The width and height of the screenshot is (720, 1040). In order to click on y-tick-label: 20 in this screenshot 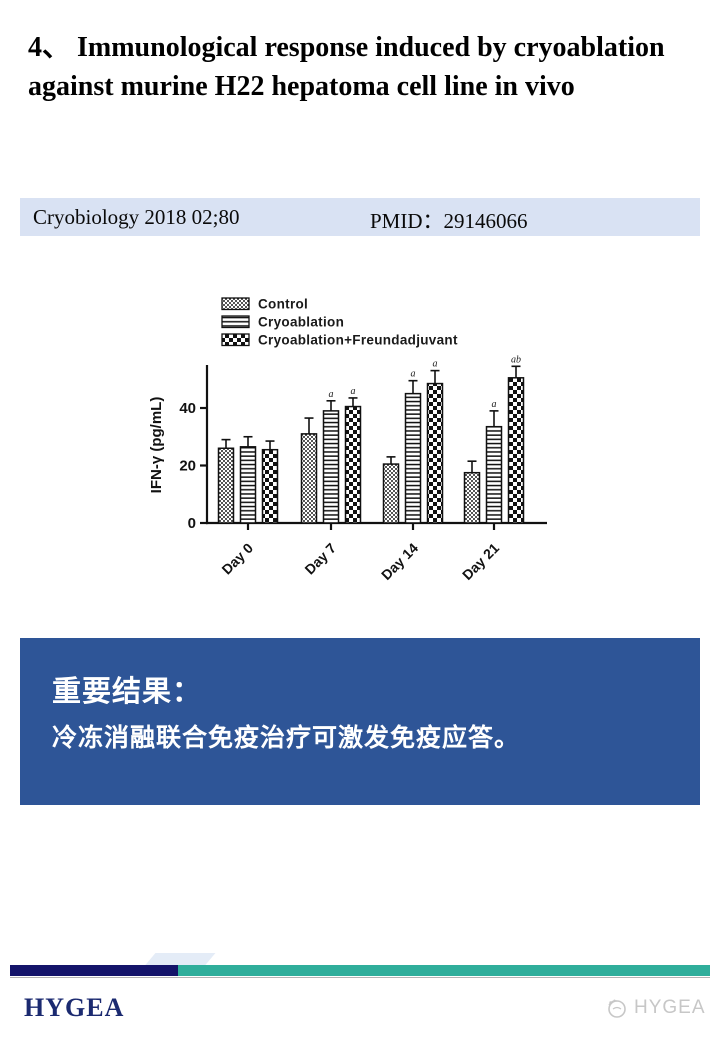, I will do `click(187, 466)`.